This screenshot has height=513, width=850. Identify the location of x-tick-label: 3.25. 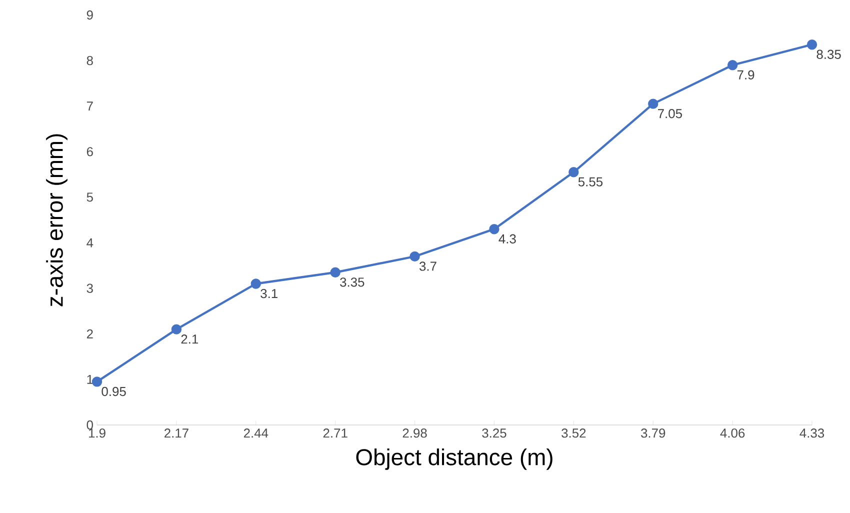
(494, 433).